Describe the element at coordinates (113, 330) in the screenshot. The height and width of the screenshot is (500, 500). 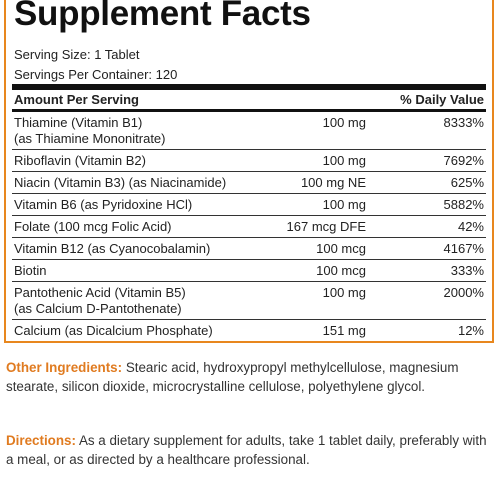
I see `nutrient-name: Calcium (as Dicalcium Phosphate)` at that location.